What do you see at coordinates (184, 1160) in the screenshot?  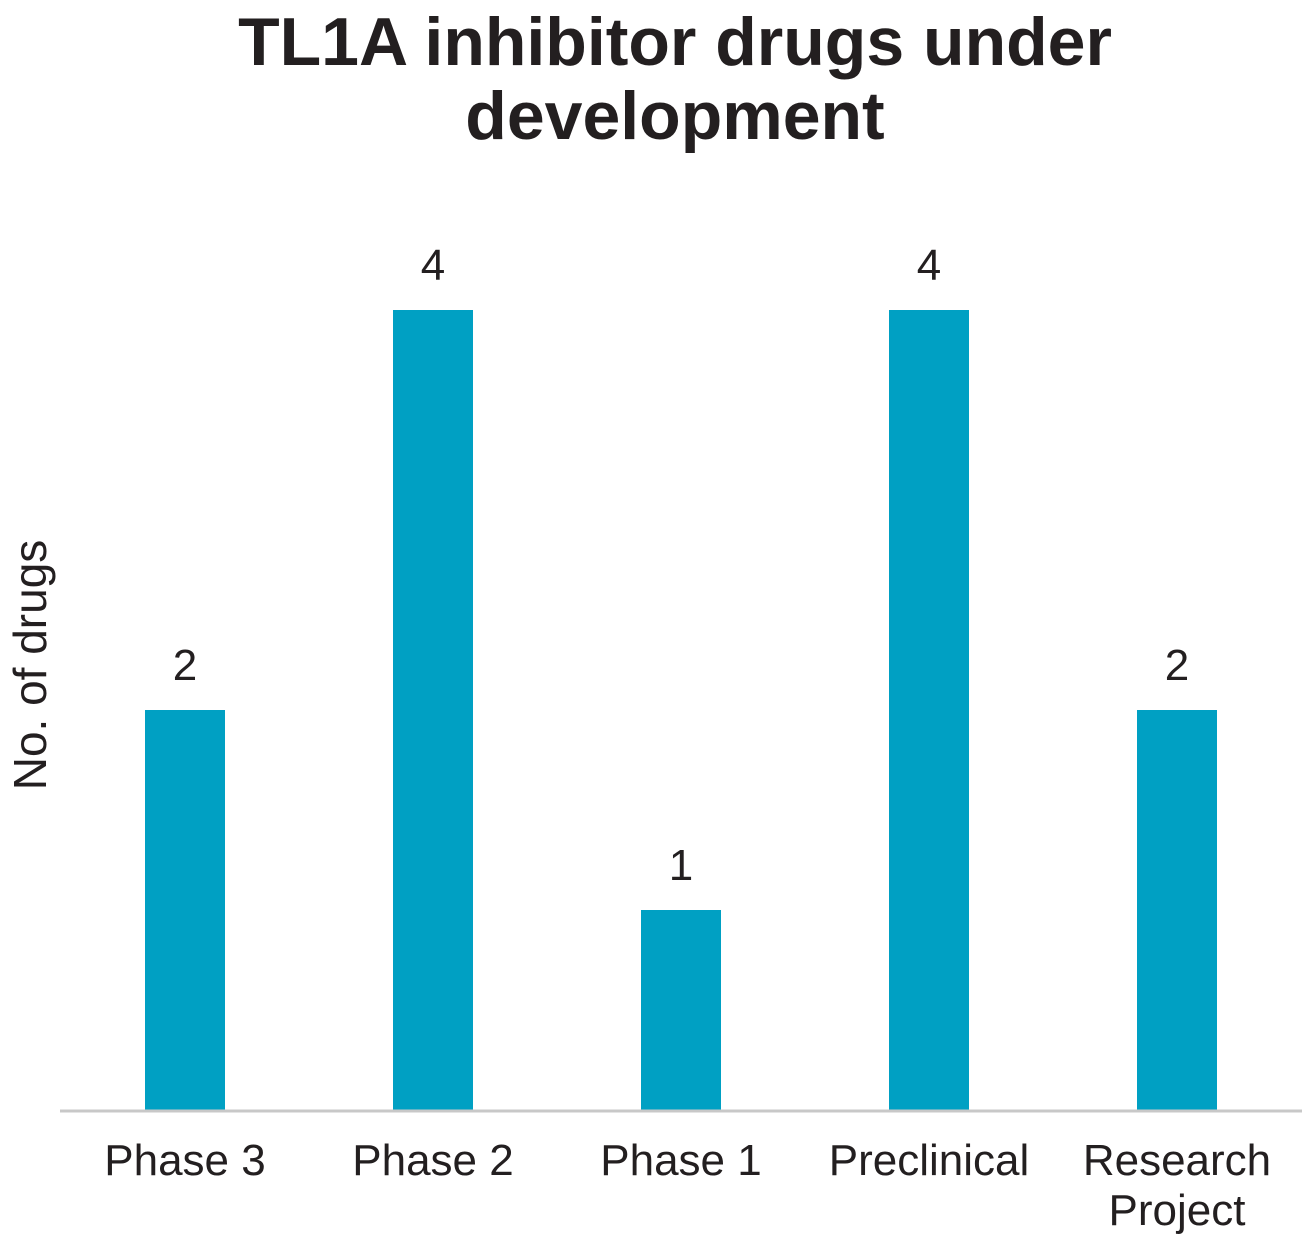 I see `x-tick-label-0: Phase 3` at bounding box center [184, 1160].